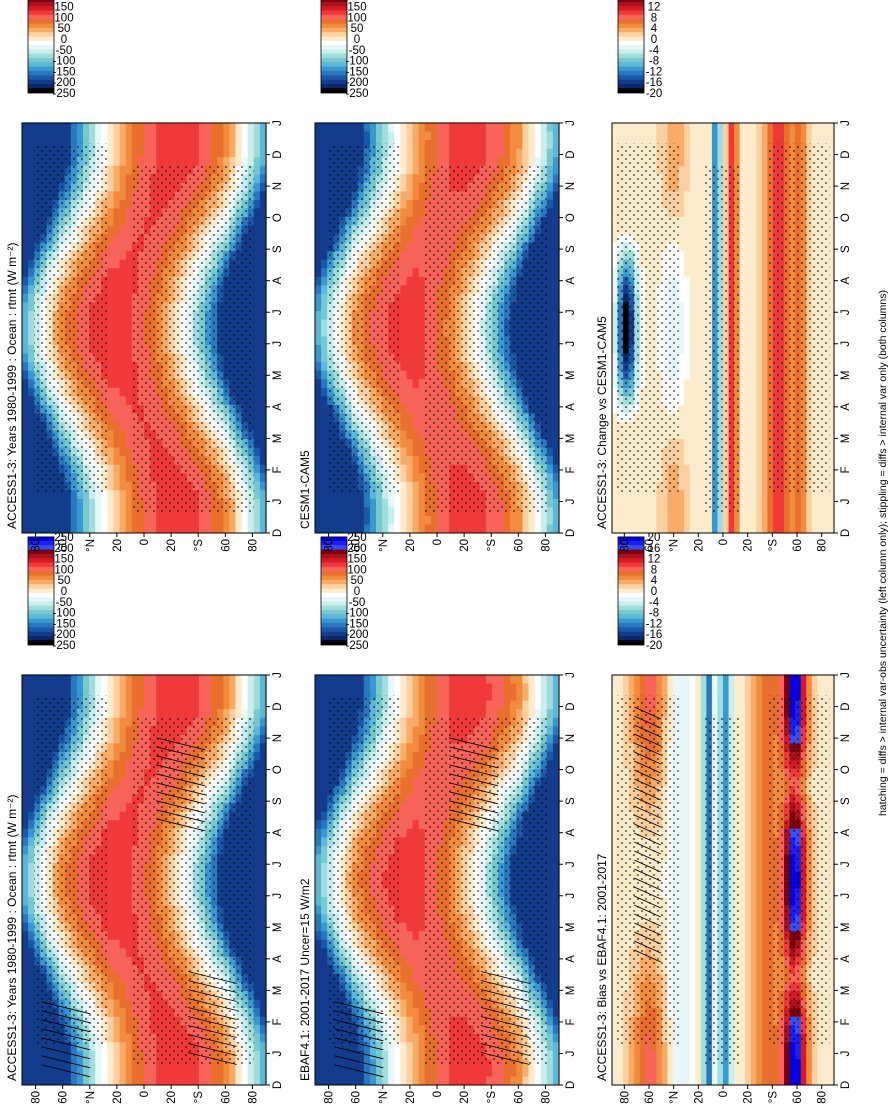 This screenshot has height=1105, width=895. Describe the element at coordinates (278, 991) in the screenshot. I see `month-label: M` at that location.